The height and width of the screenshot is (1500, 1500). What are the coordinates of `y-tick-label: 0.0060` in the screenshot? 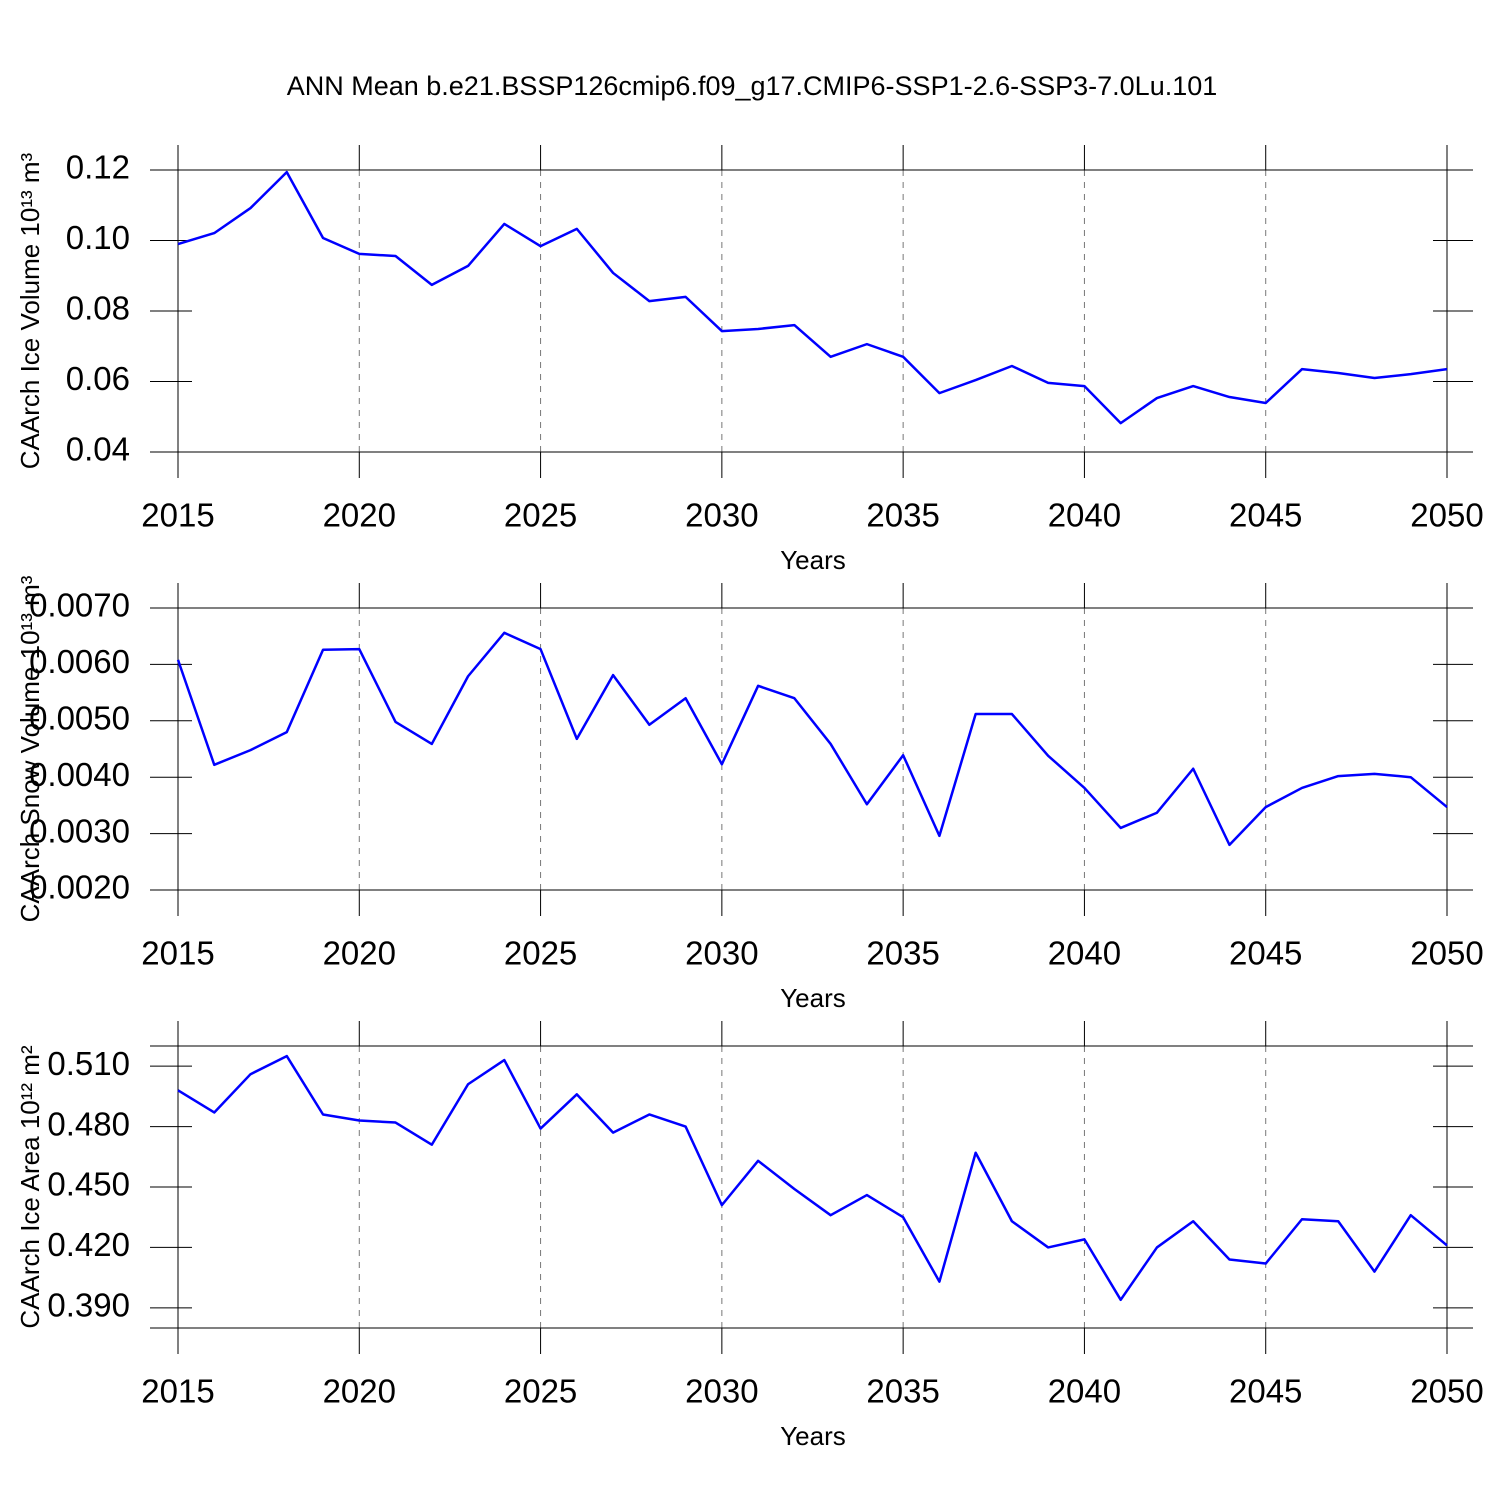 It's located at (79, 661).